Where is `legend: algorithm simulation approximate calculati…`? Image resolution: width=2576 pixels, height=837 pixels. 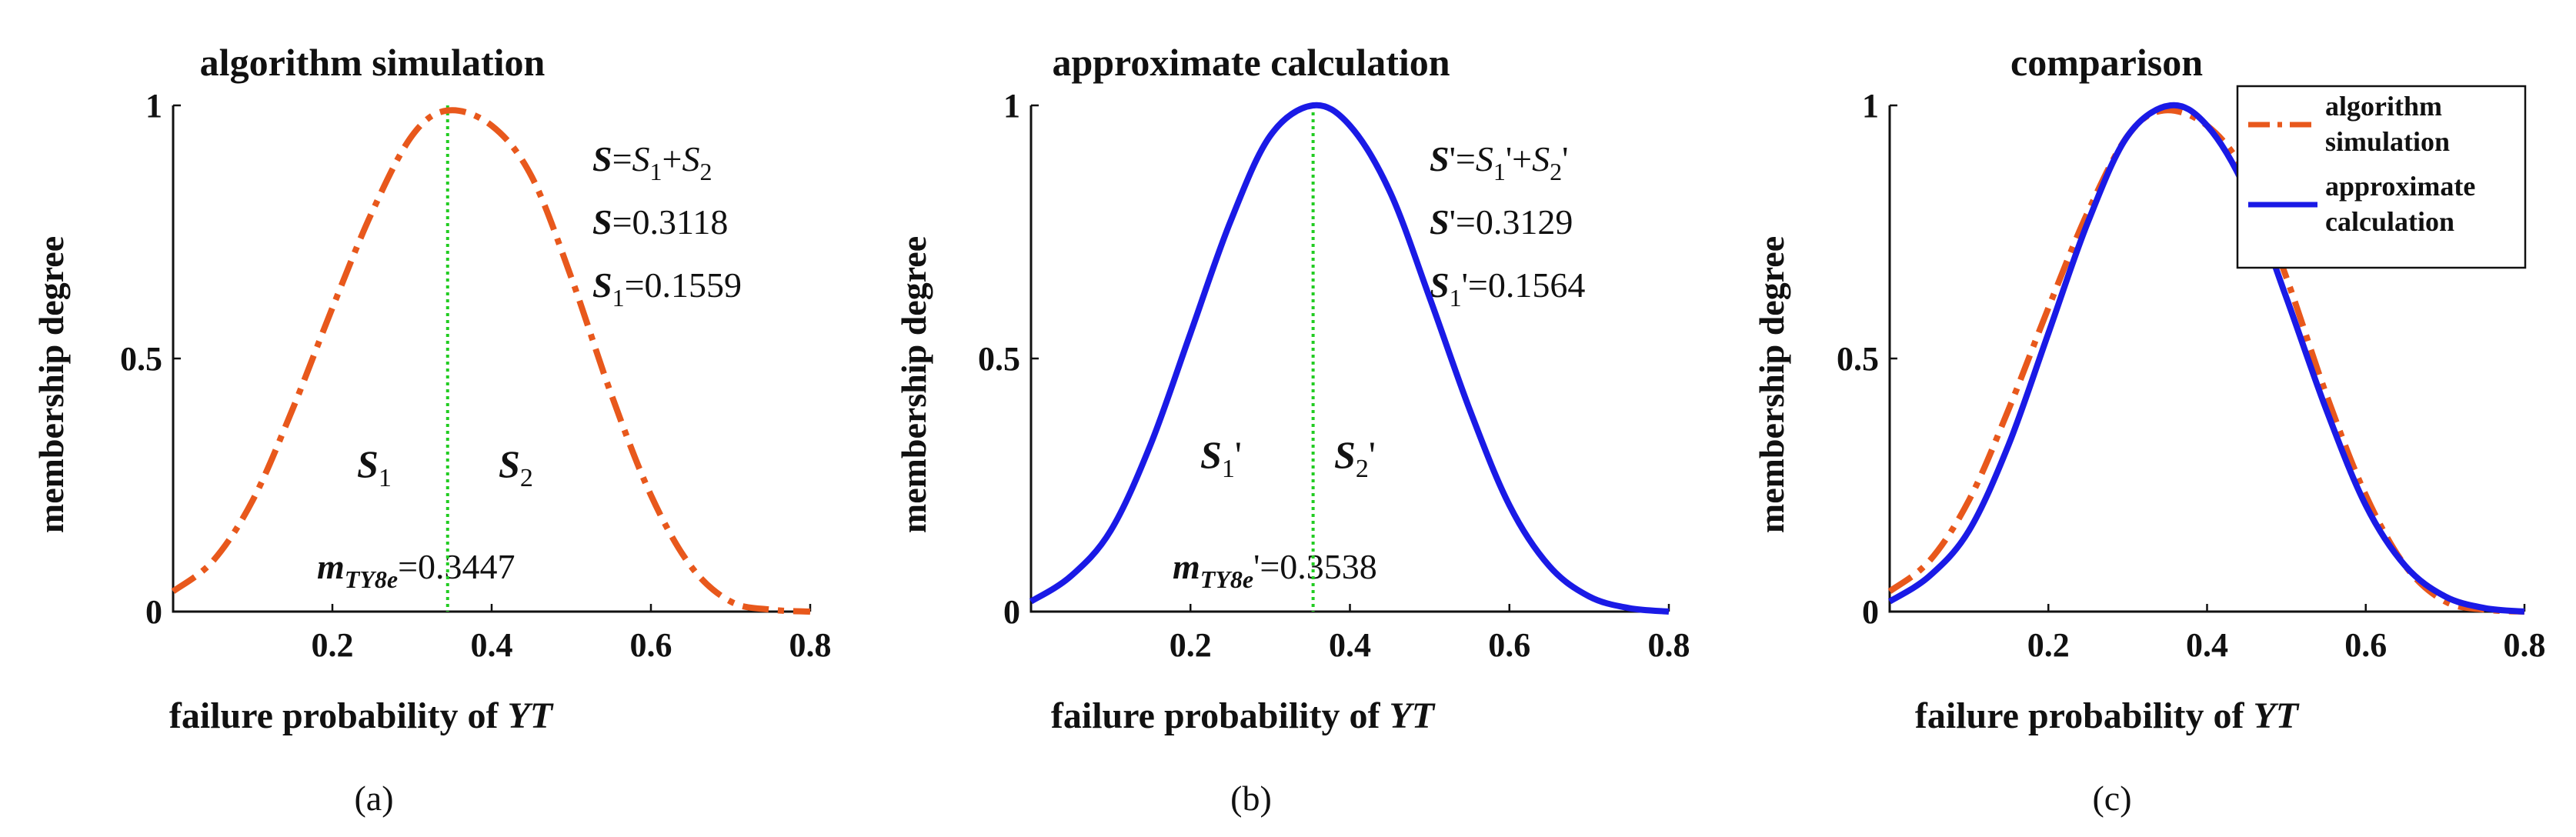 legend: algorithm simulation approximate calculati… is located at coordinates (2381, 177).